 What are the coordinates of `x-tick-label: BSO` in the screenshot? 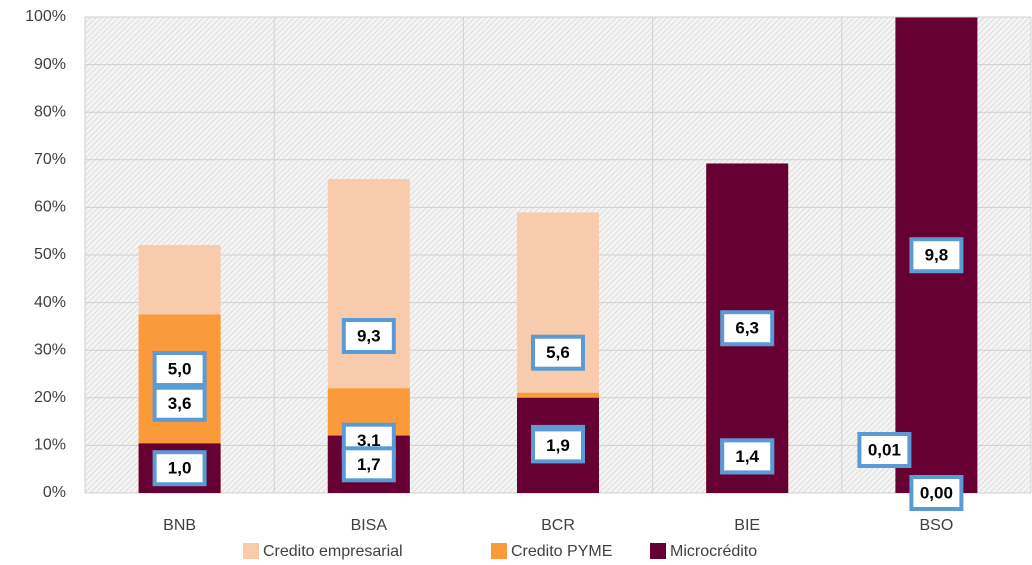 It's located at (937, 525).